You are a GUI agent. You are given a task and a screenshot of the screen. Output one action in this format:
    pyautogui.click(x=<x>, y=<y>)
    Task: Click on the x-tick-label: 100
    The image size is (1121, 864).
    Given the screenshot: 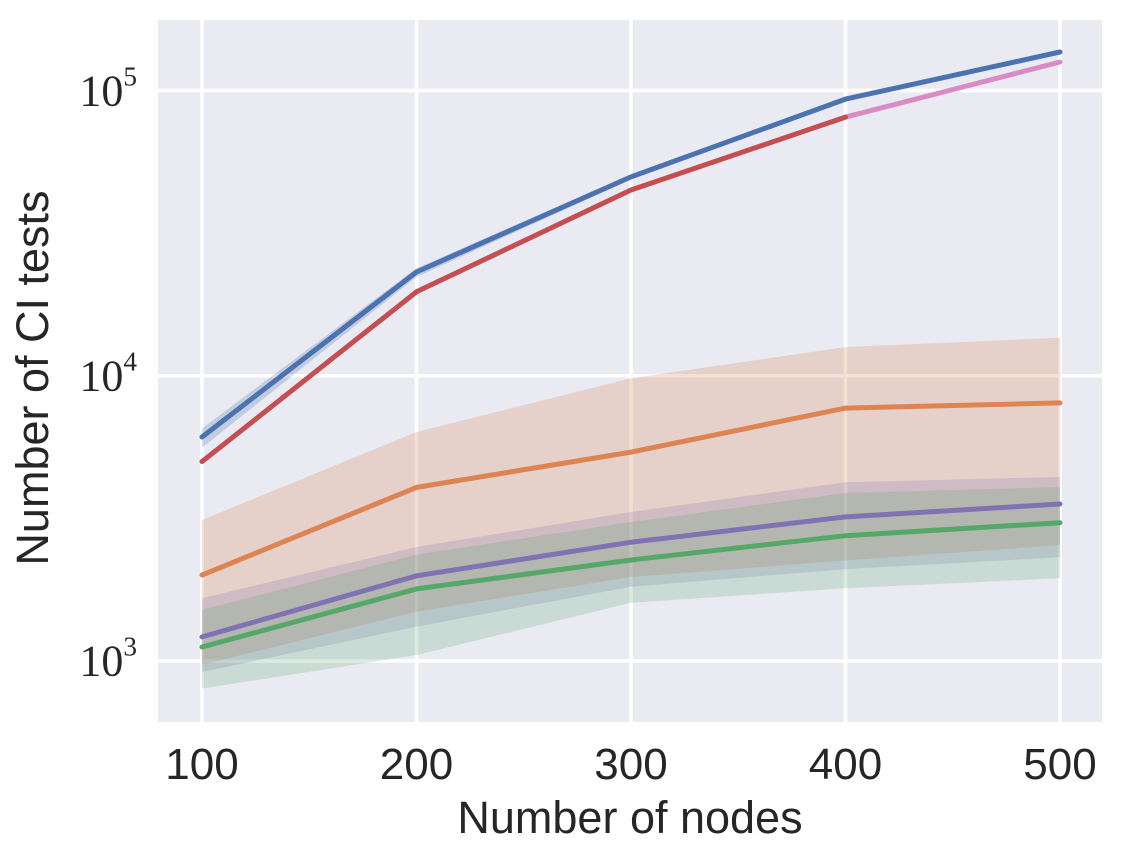 What is the action you would take?
    pyautogui.click(x=202, y=764)
    